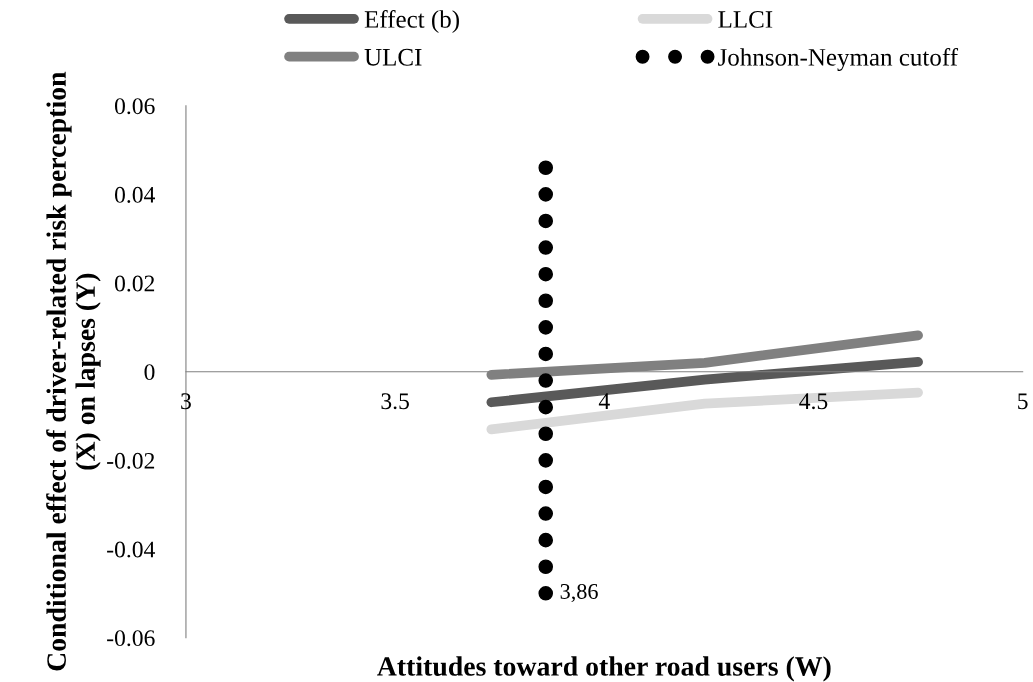  What do you see at coordinates (745, 19) in the screenshot?
I see `legend-label: LLCI` at bounding box center [745, 19].